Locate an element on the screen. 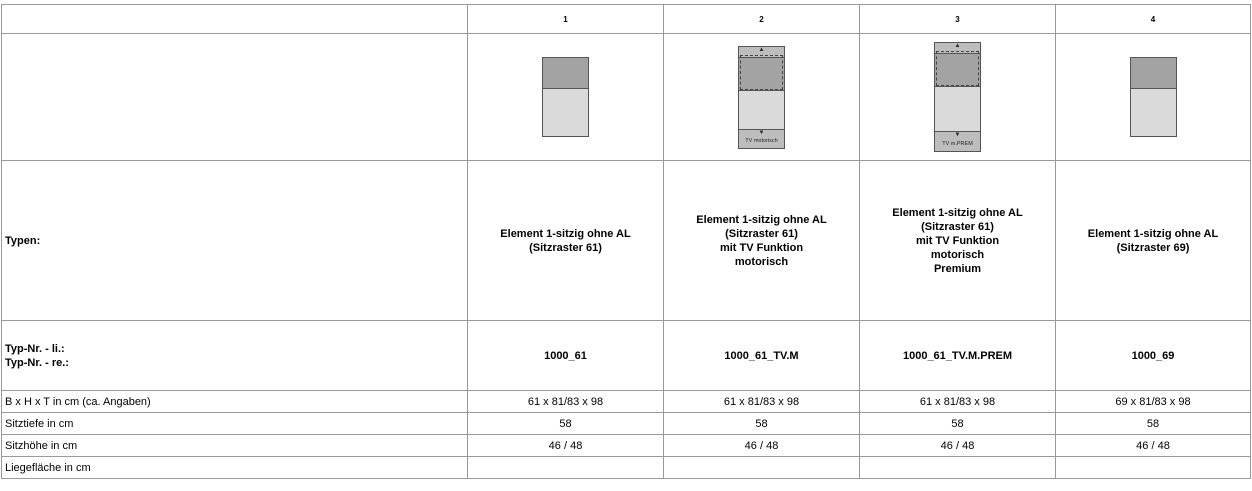 This screenshot has height=491, width=1252. element-diagram-tv: ▲ ▼ TV motorisch is located at coordinates (761, 97).